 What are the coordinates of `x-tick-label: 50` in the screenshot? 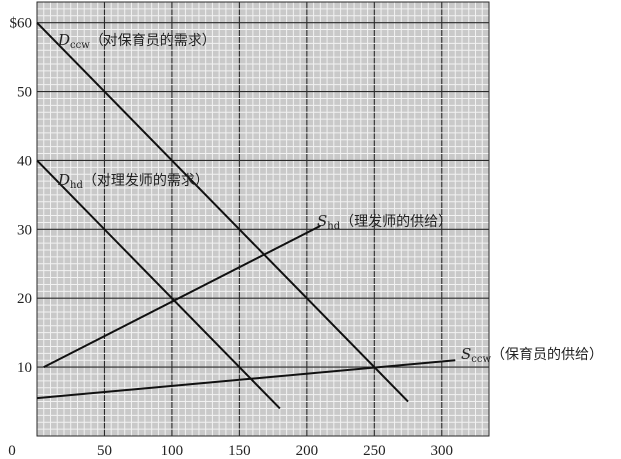 It's located at (104, 451).